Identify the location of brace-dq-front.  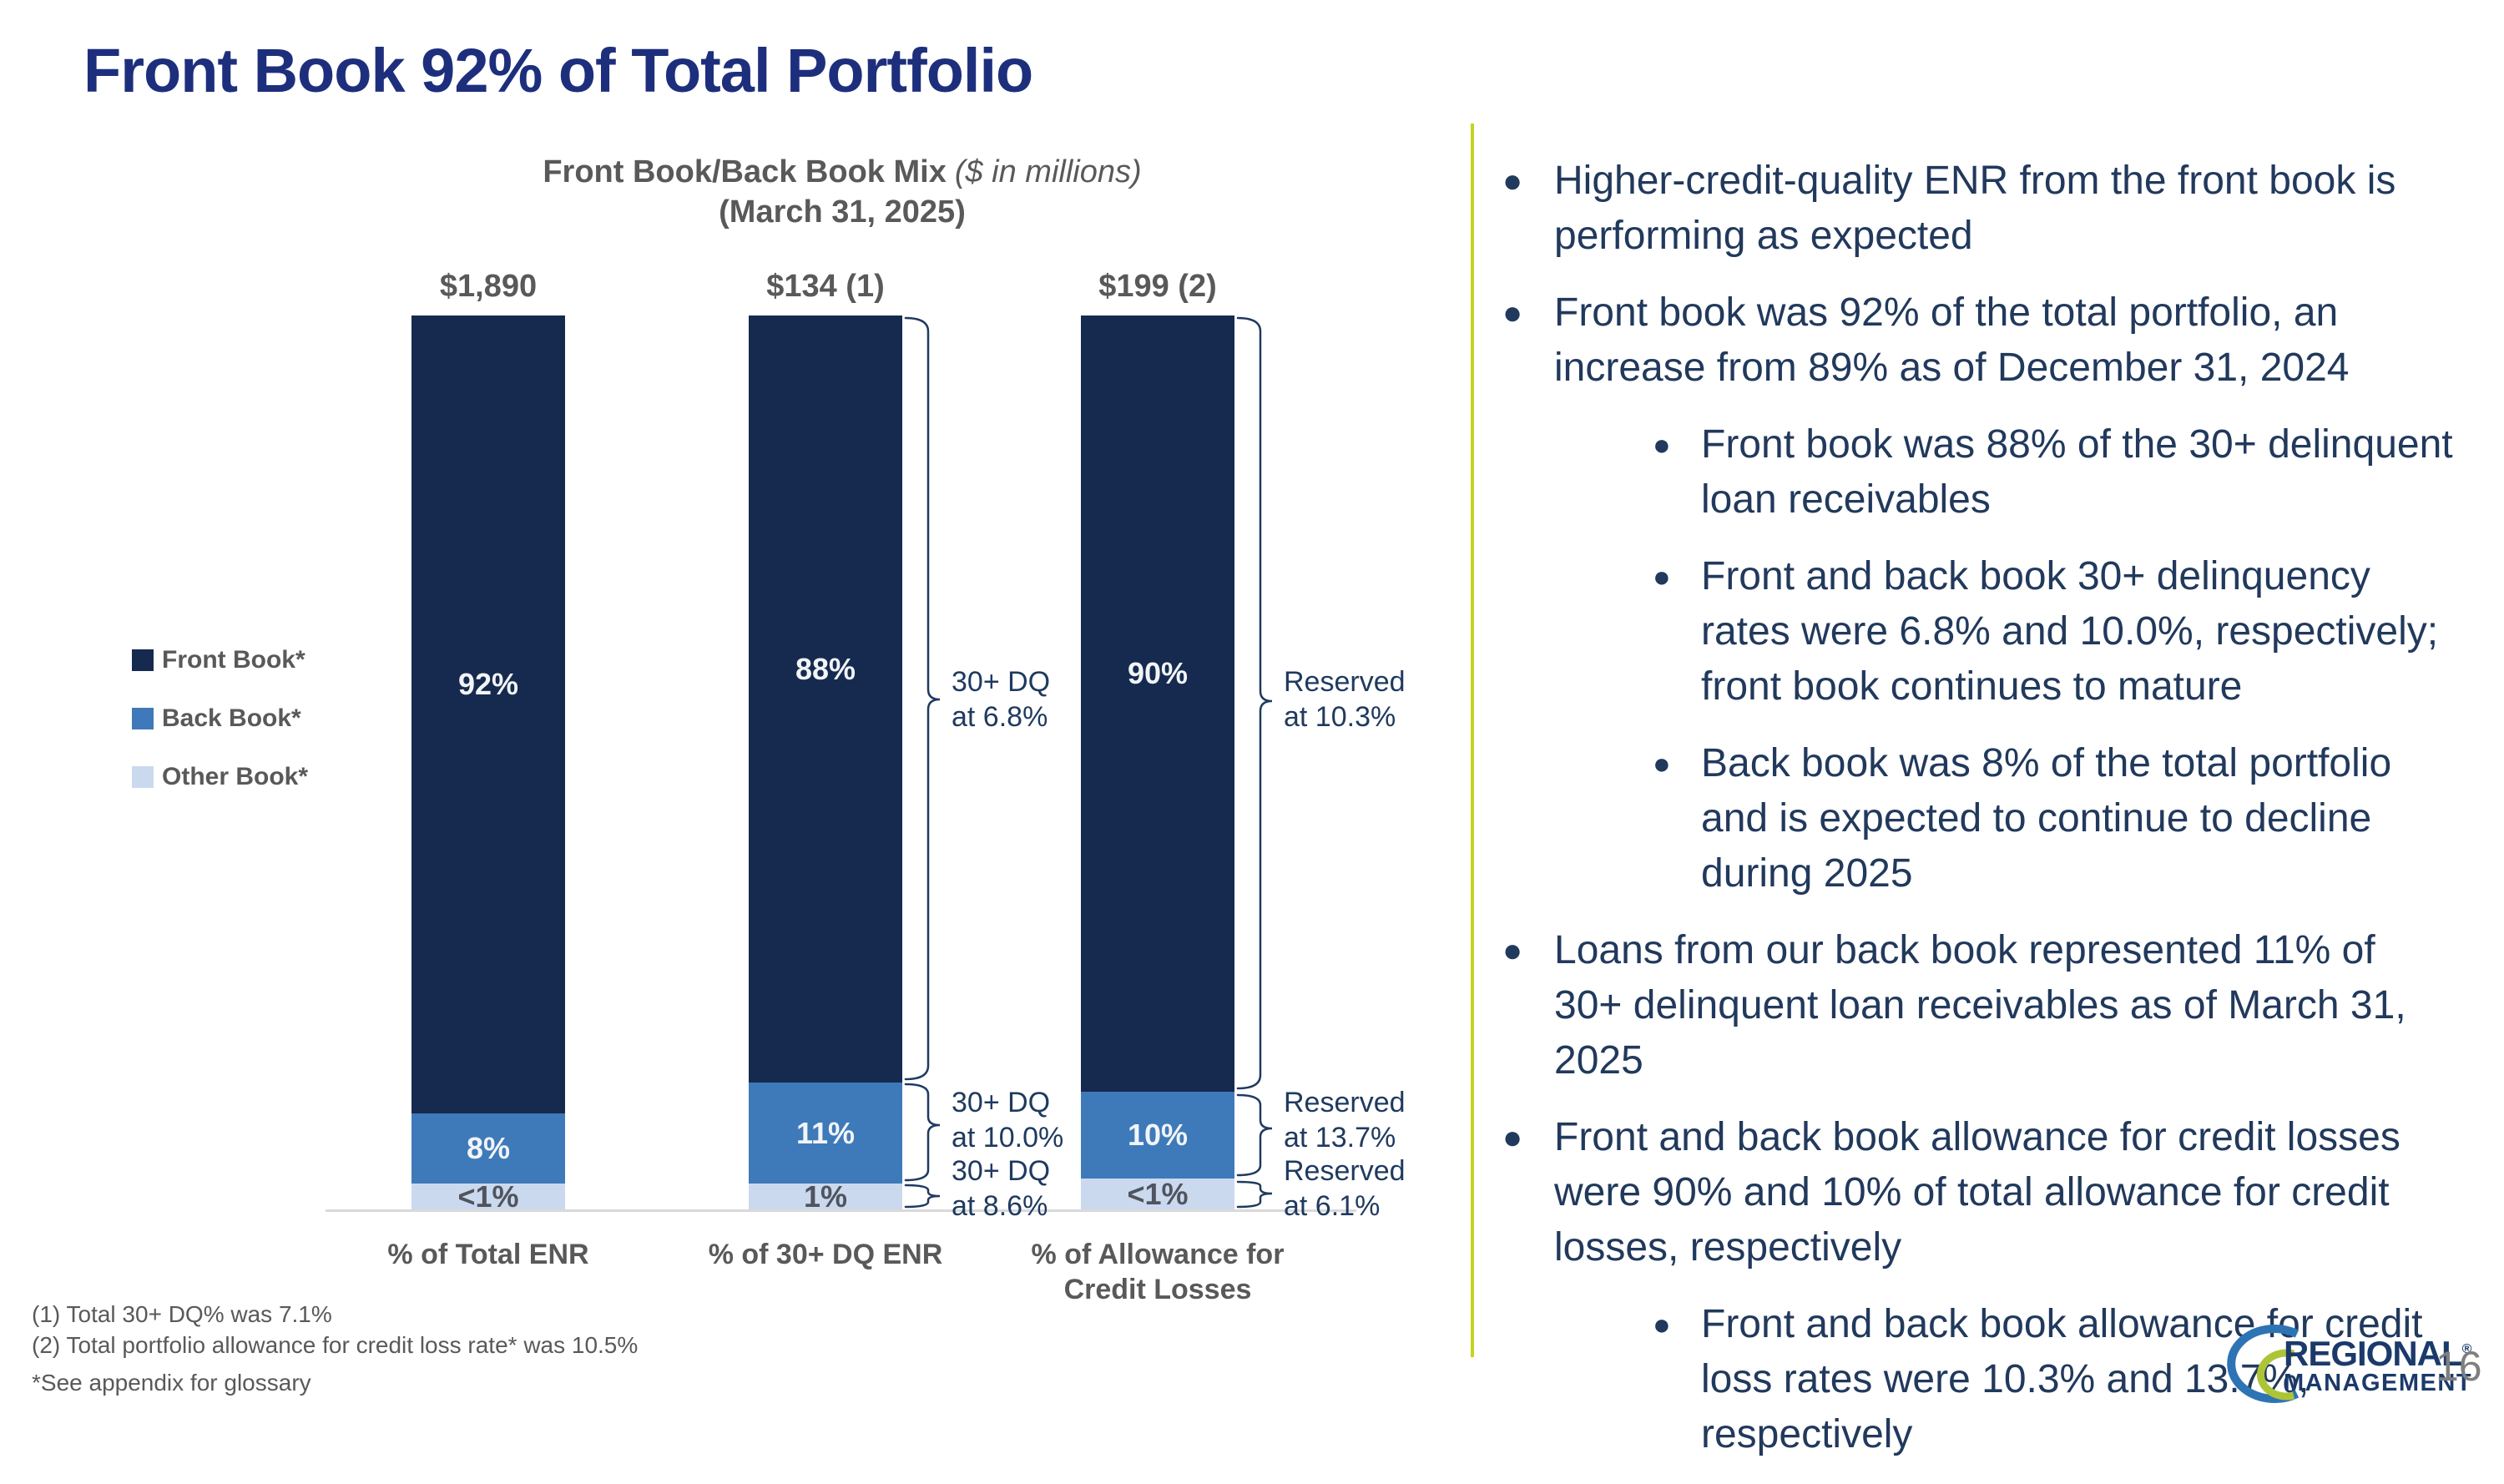
(922, 698).